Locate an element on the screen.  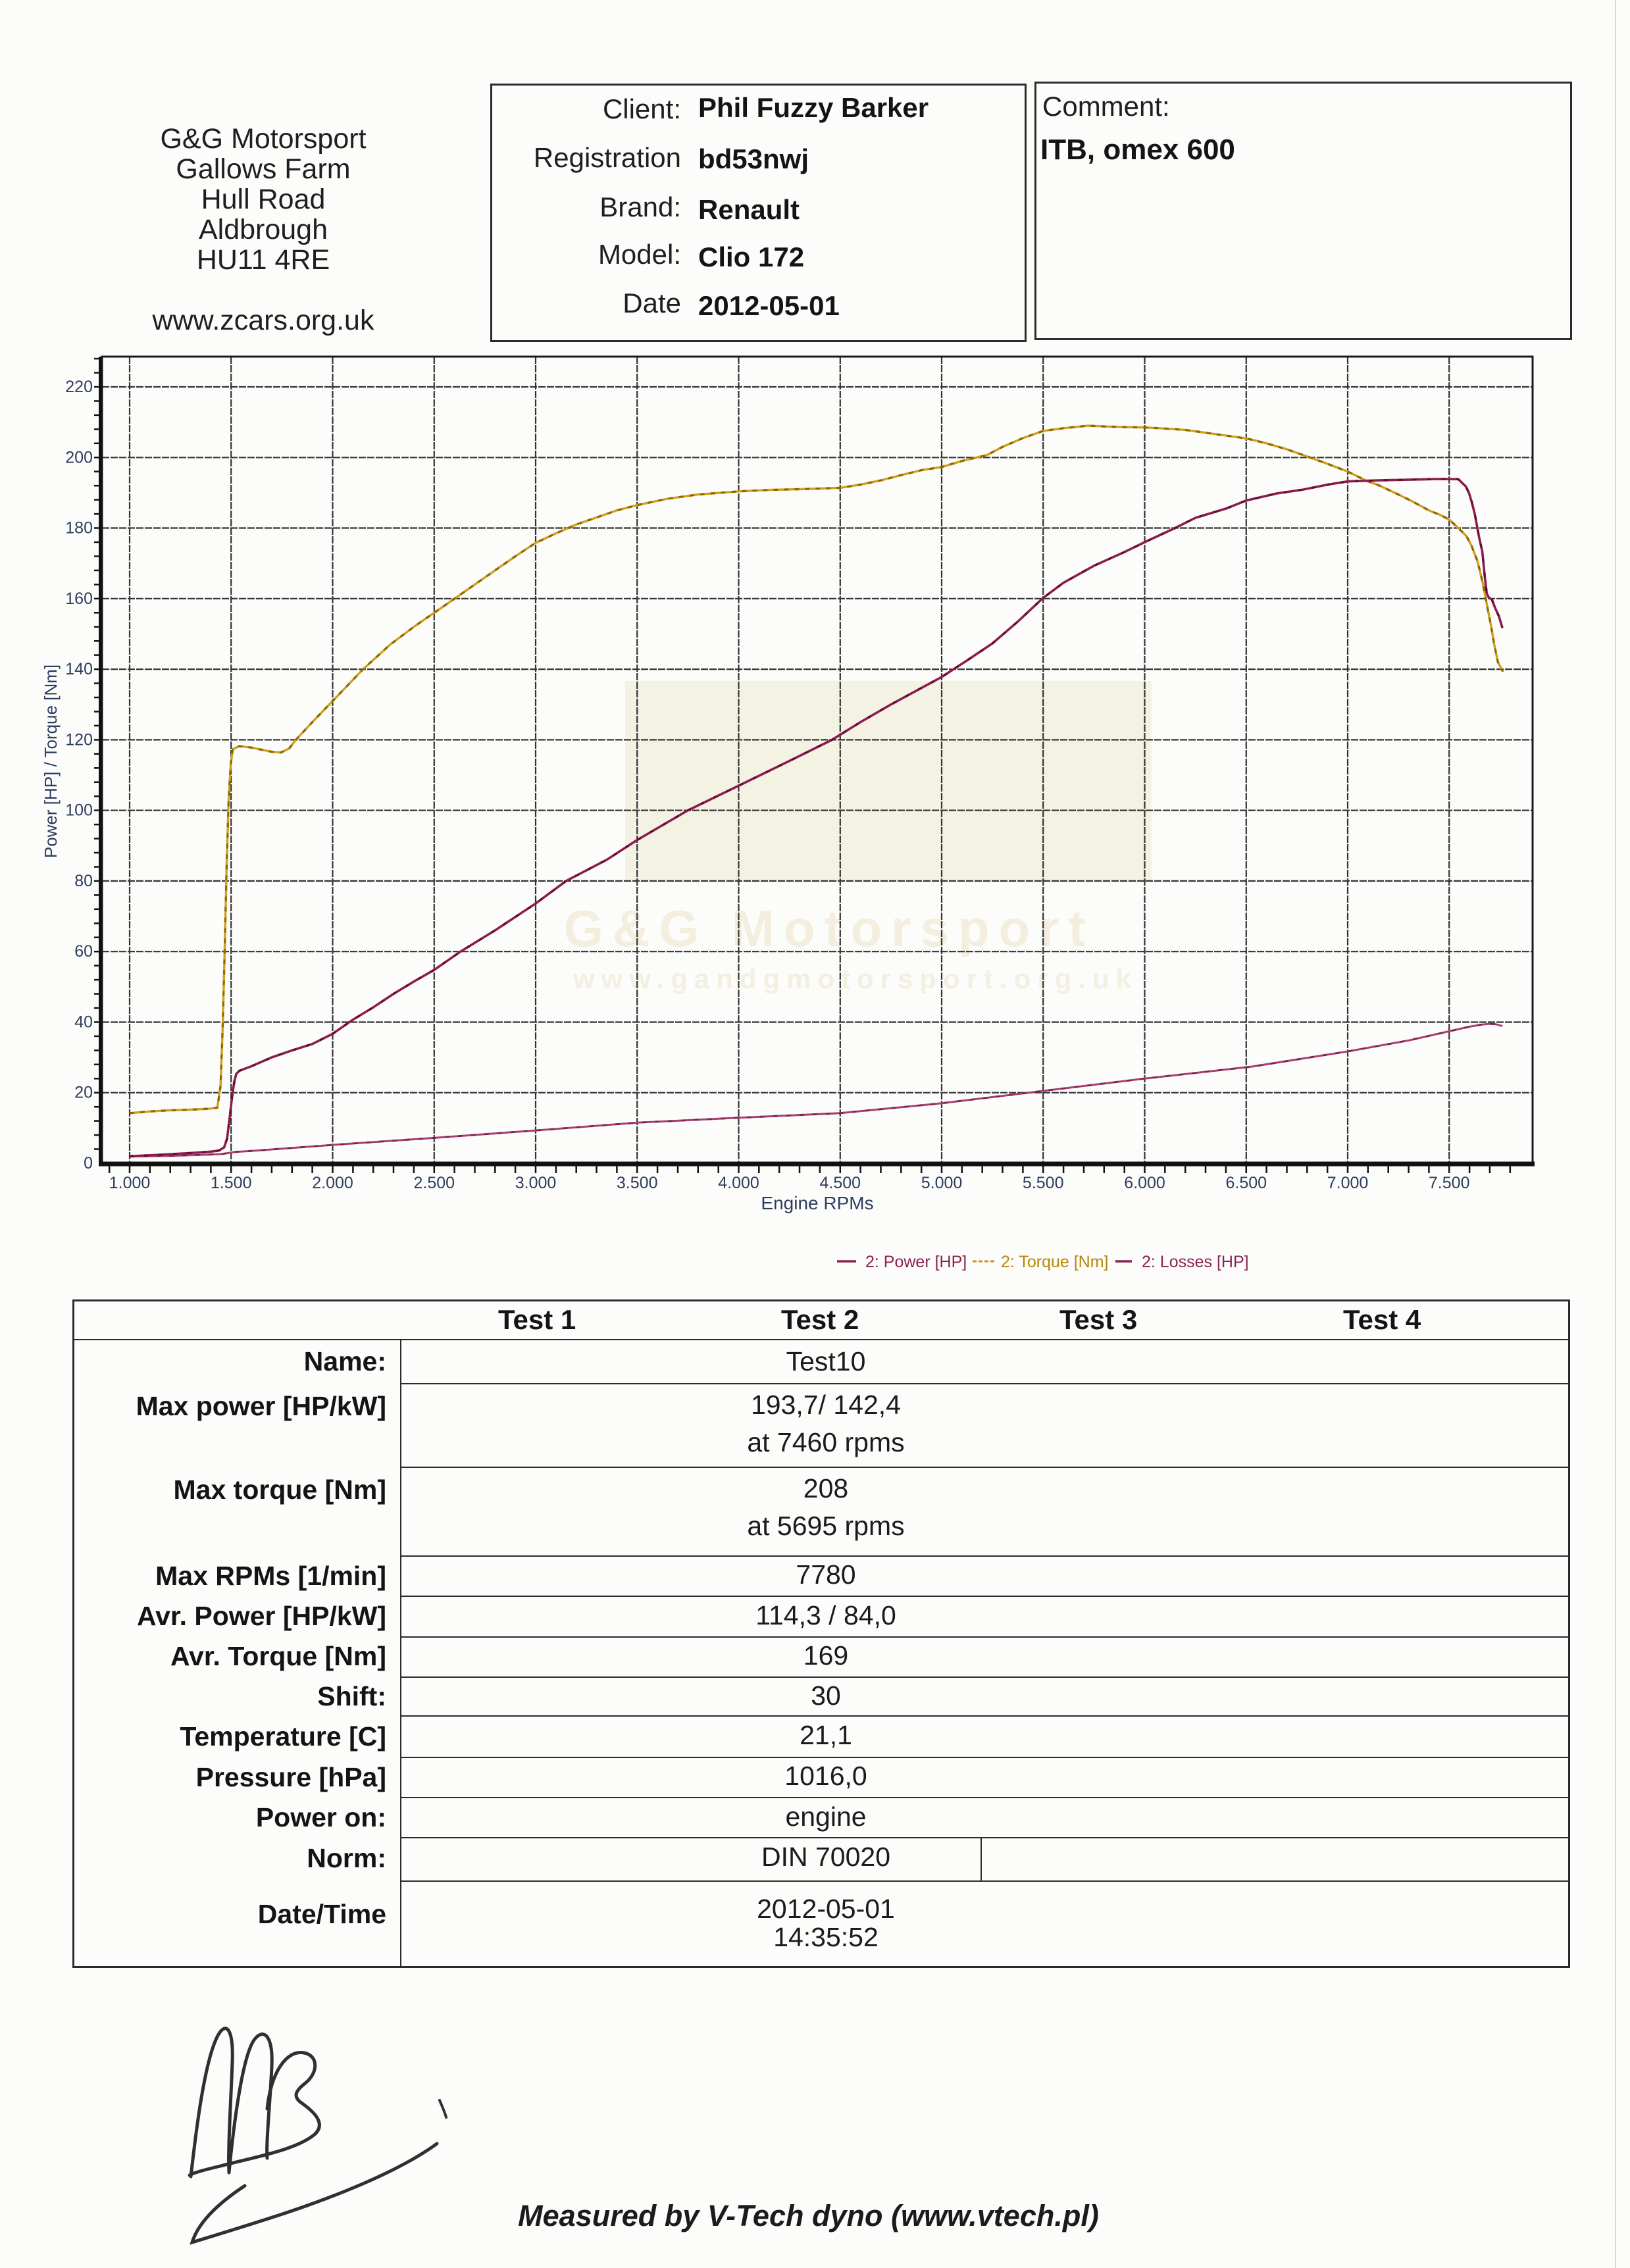
svg-text: www.gandgmotorsport.org.uk is located at coordinates (856, 978).